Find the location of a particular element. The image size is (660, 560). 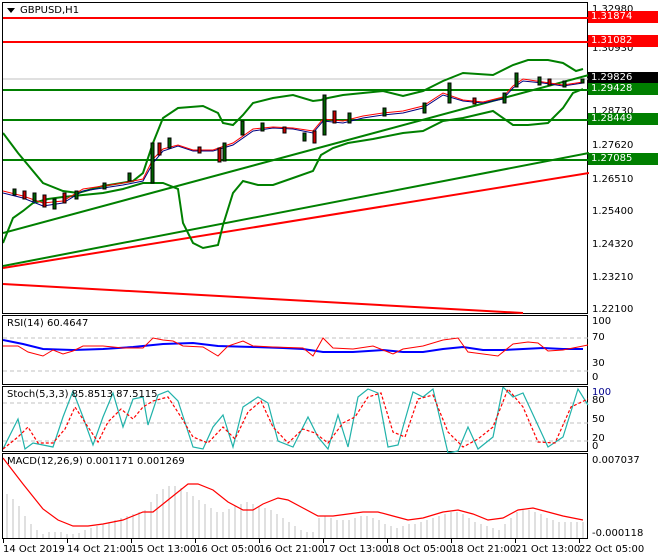

time-label: 21 Oct 13:00 is located at coordinates (548, 549).